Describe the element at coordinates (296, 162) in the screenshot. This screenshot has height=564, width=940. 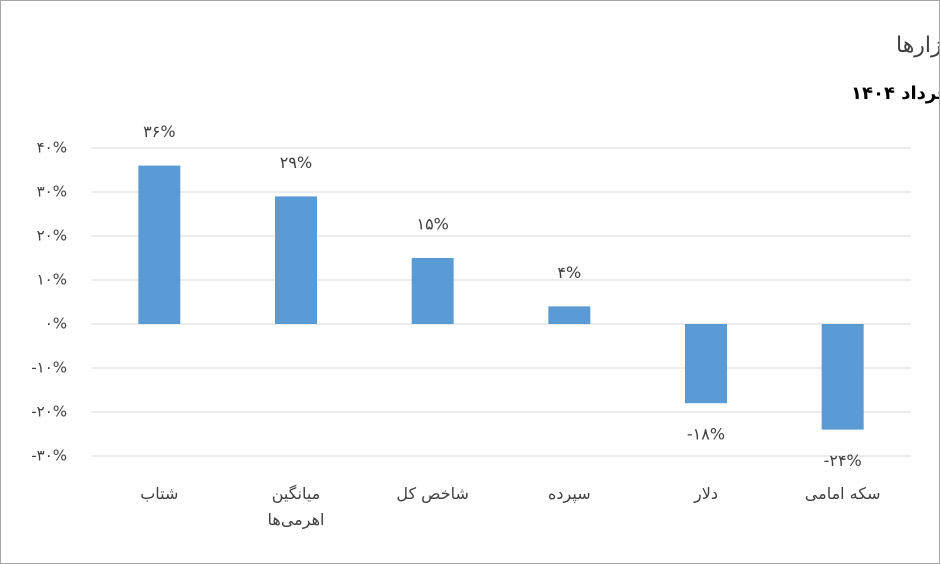
I see `data-label: ۲۹%` at that location.